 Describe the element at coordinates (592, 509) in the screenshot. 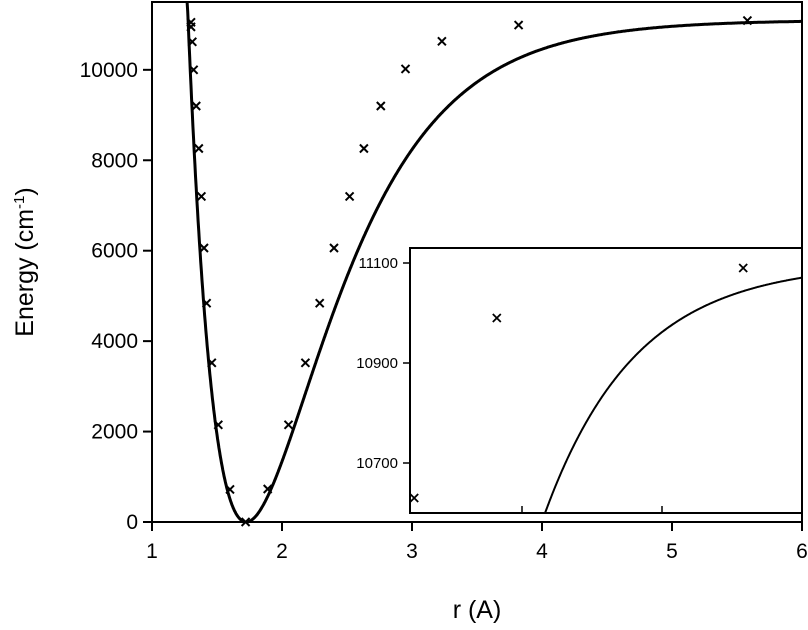

I see `inset-x-axis` at that location.